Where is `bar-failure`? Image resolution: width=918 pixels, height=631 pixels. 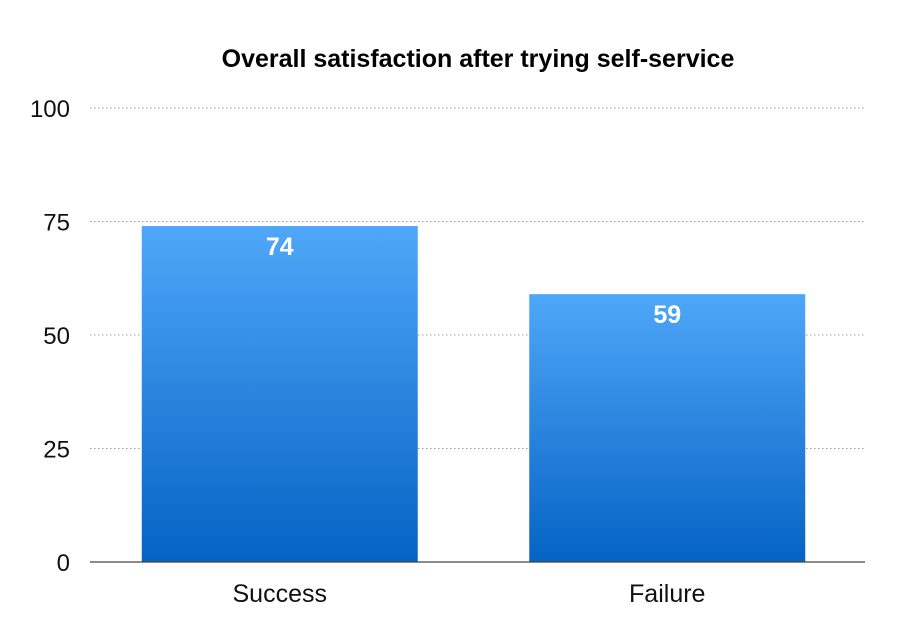
bar-failure is located at coordinates (667, 428).